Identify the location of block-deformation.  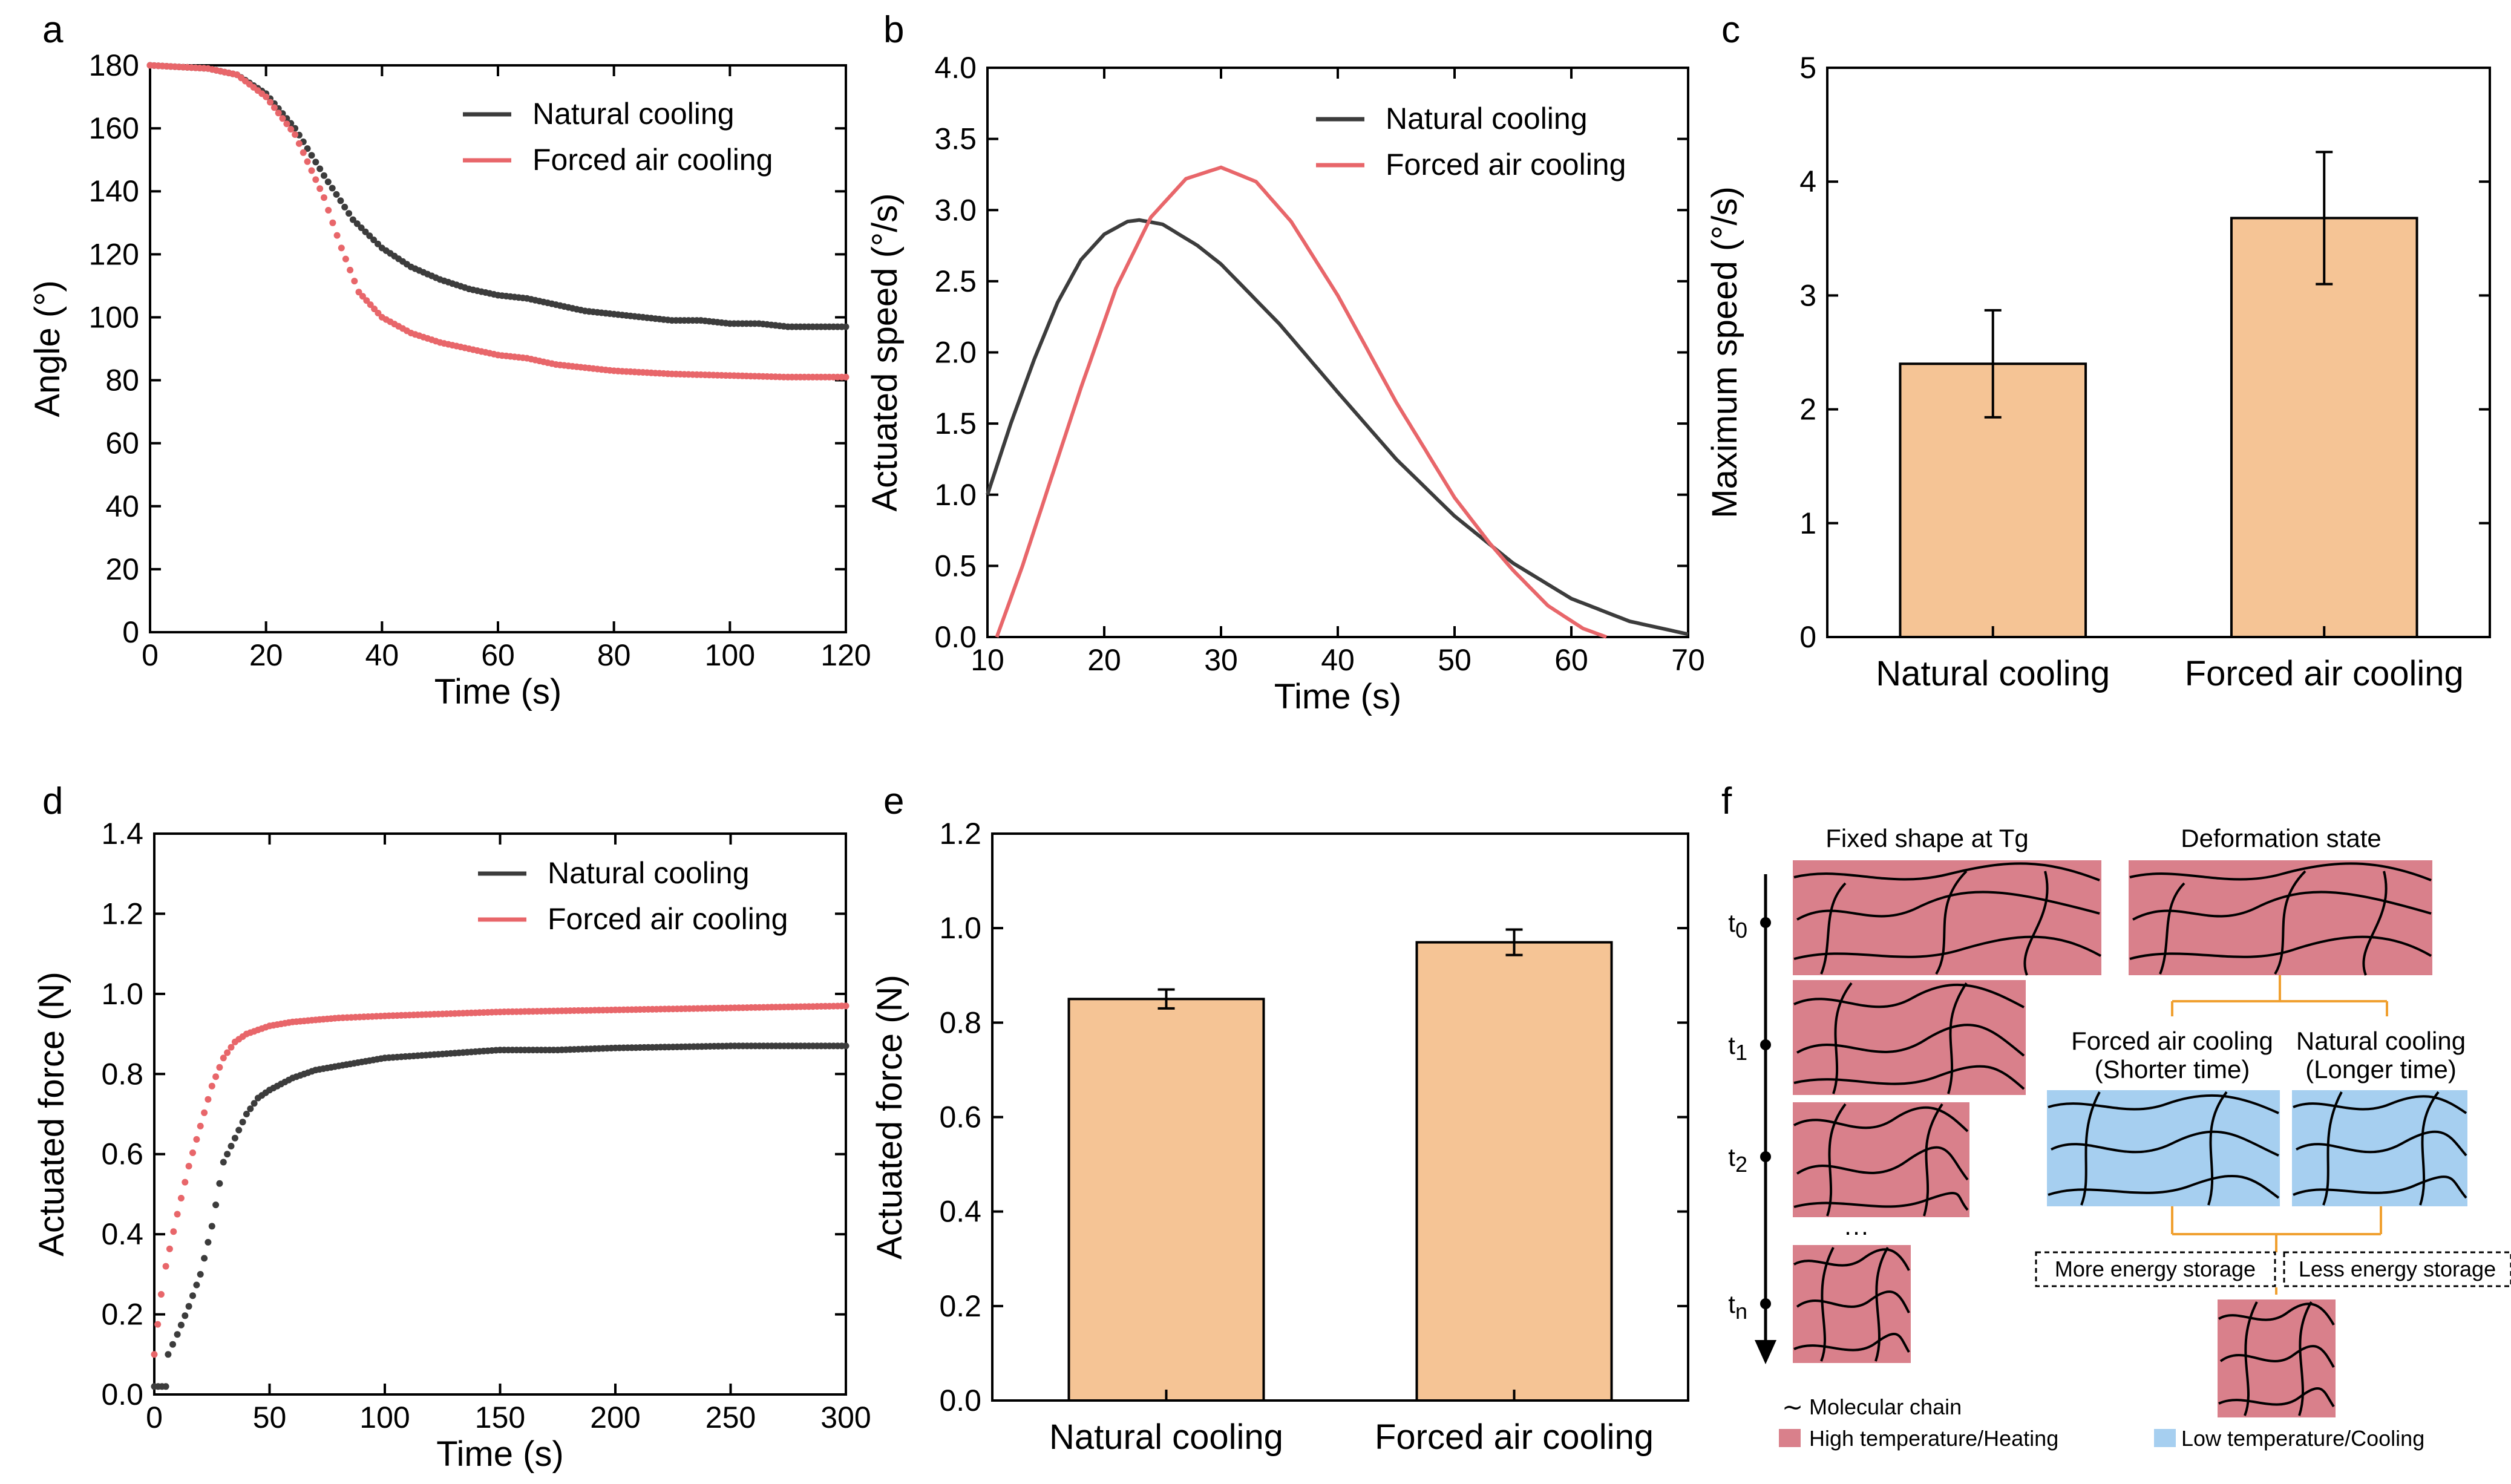
(2280, 918).